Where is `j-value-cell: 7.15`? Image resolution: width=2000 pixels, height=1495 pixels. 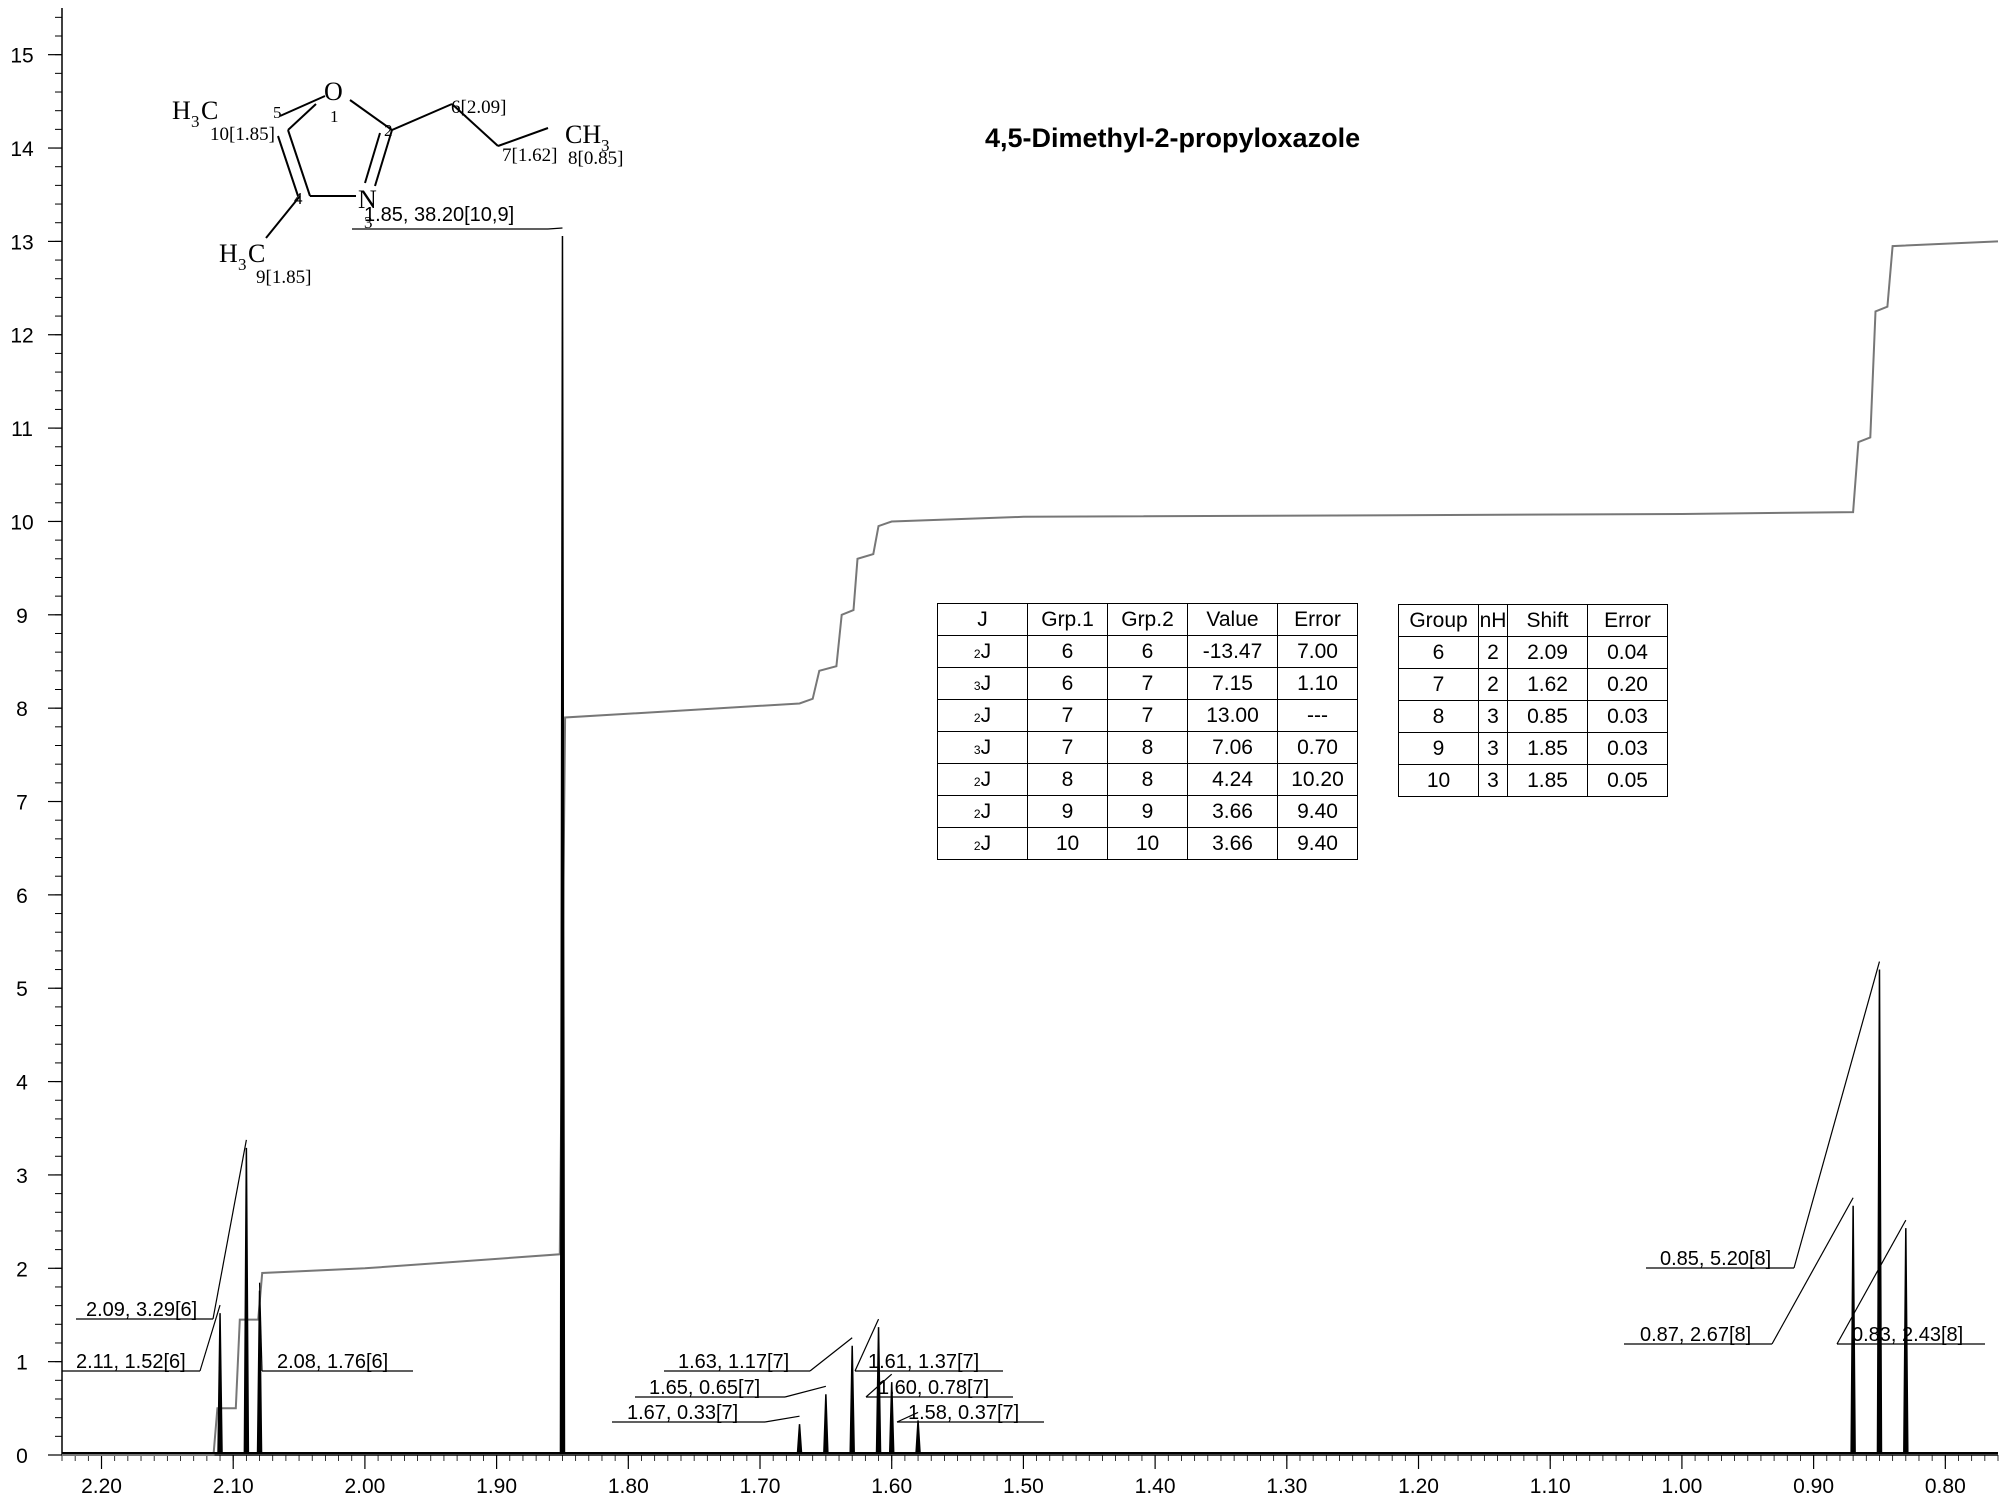
j-value-cell: 7.15 is located at coordinates (1232, 683).